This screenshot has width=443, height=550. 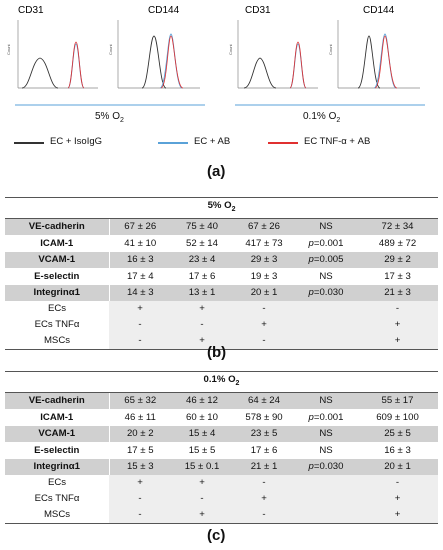 I want to click on condition-subscript: 2, so click(x=122, y=120).